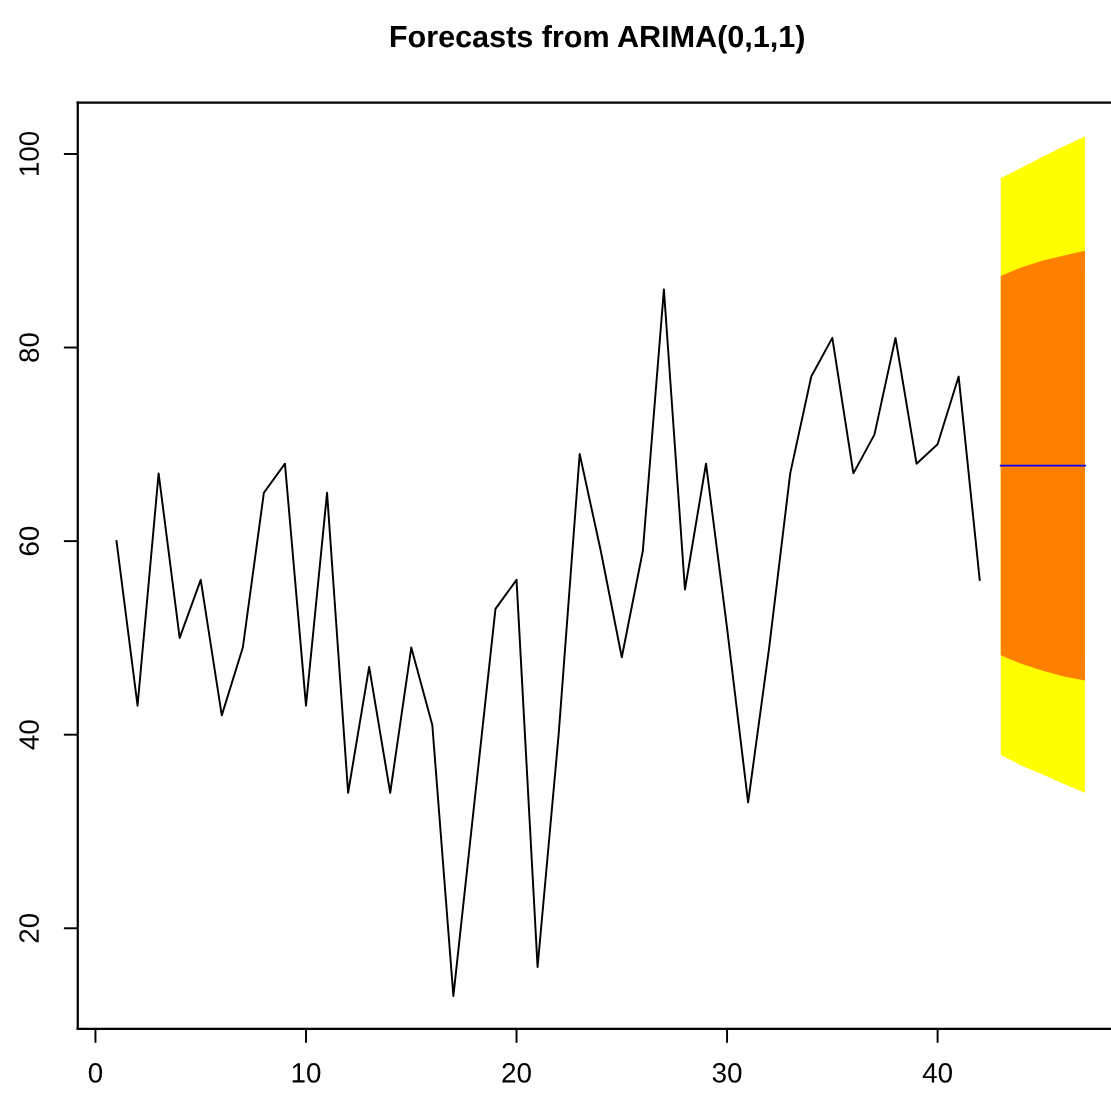 The height and width of the screenshot is (1104, 1111). I want to click on x-tick-label: 20, so click(516, 1072).